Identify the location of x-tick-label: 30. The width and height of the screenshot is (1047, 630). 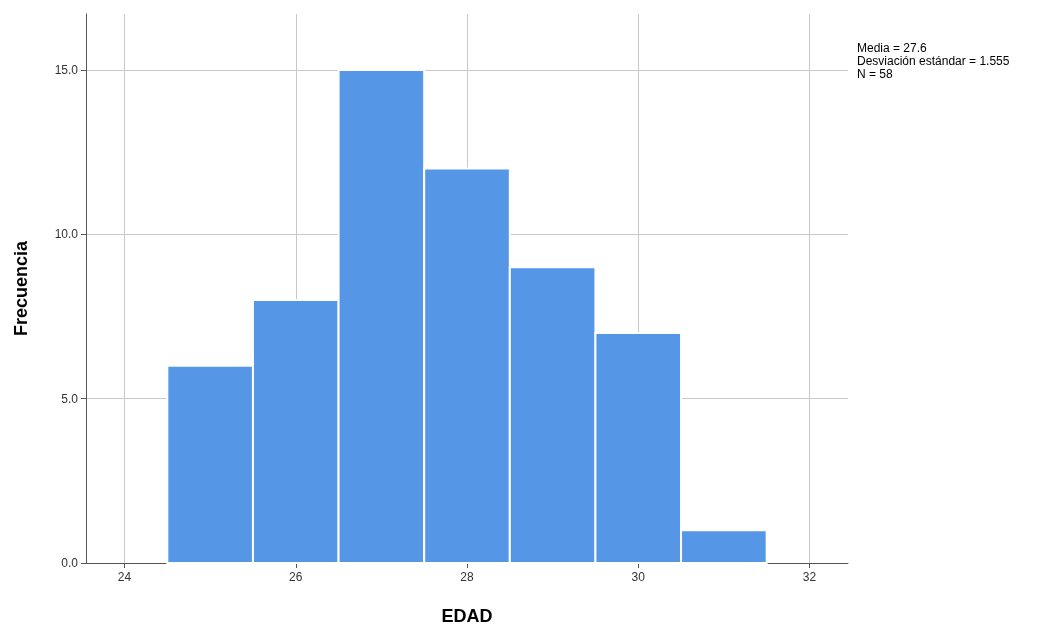
(638, 577).